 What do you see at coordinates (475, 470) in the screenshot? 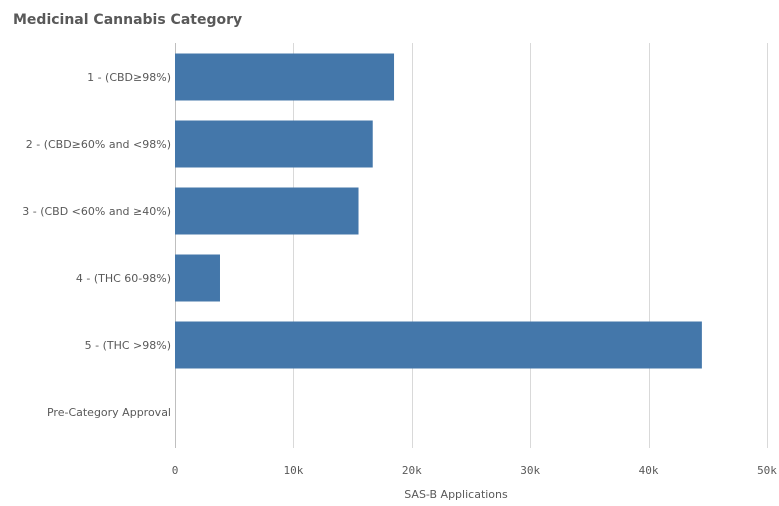
I see `tick-label-layer: 0 10k 20k 30k 40k 50k` at bounding box center [475, 470].